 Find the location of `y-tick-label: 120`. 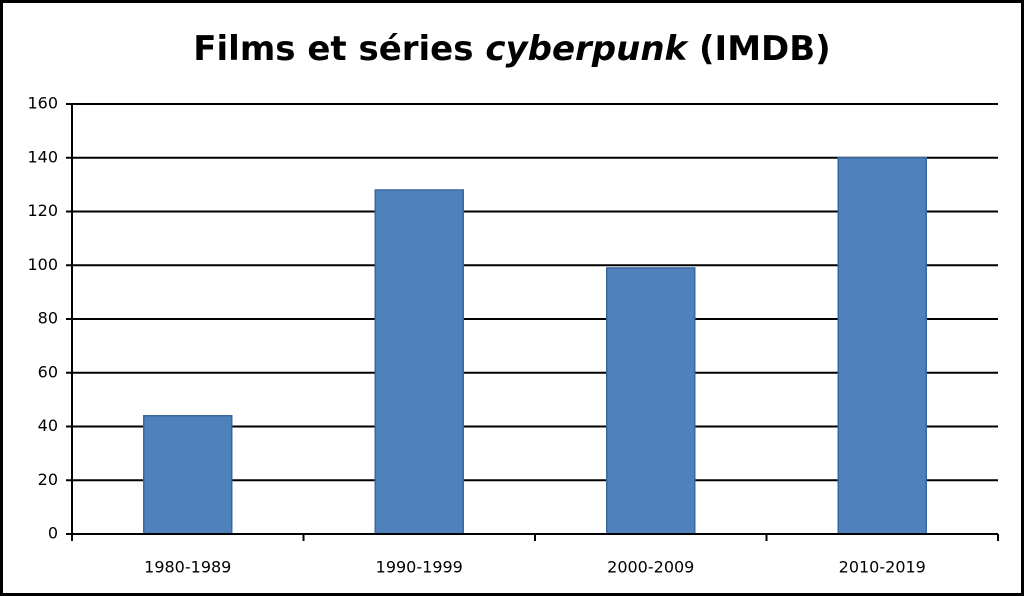

y-tick-label: 120 is located at coordinates (42, 210).